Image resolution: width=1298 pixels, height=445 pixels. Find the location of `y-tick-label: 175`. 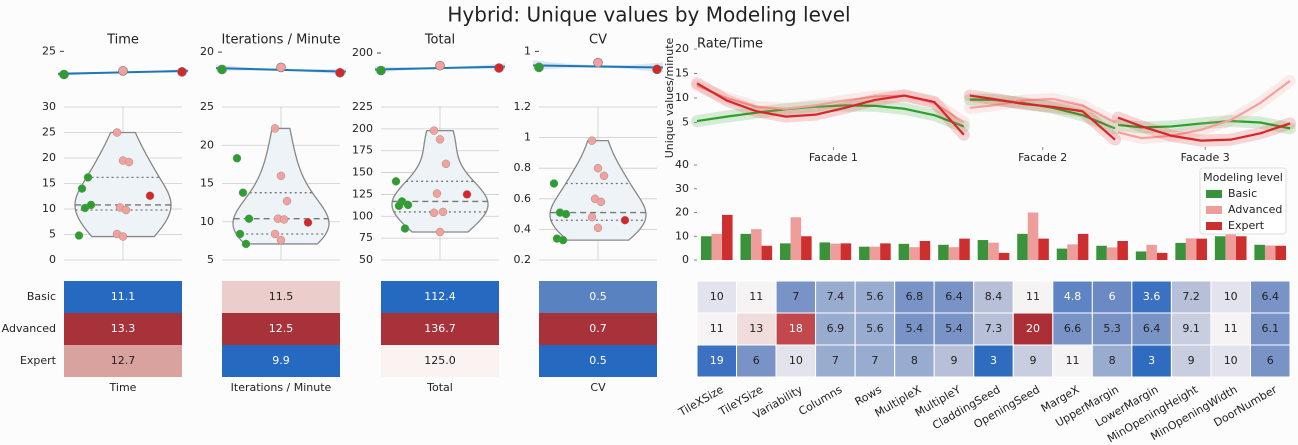

y-tick-label: 175 is located at coordinates (362, 150).